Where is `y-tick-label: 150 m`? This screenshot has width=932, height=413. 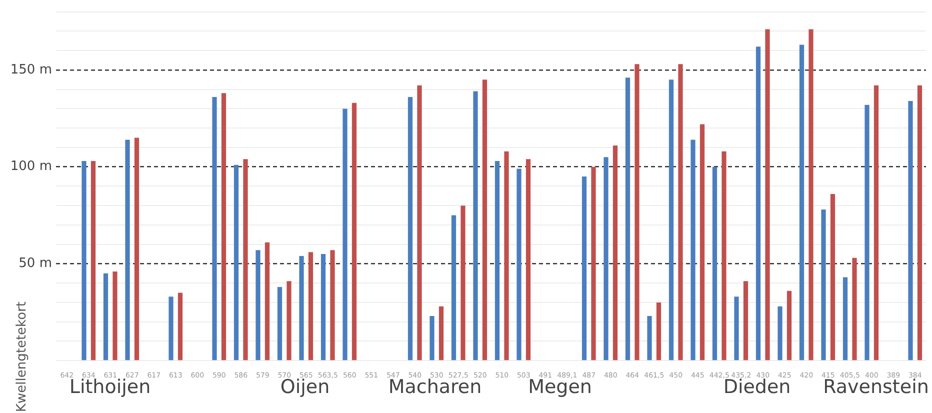 y-tick-label: 150 m is located at coordinates (31, 70).